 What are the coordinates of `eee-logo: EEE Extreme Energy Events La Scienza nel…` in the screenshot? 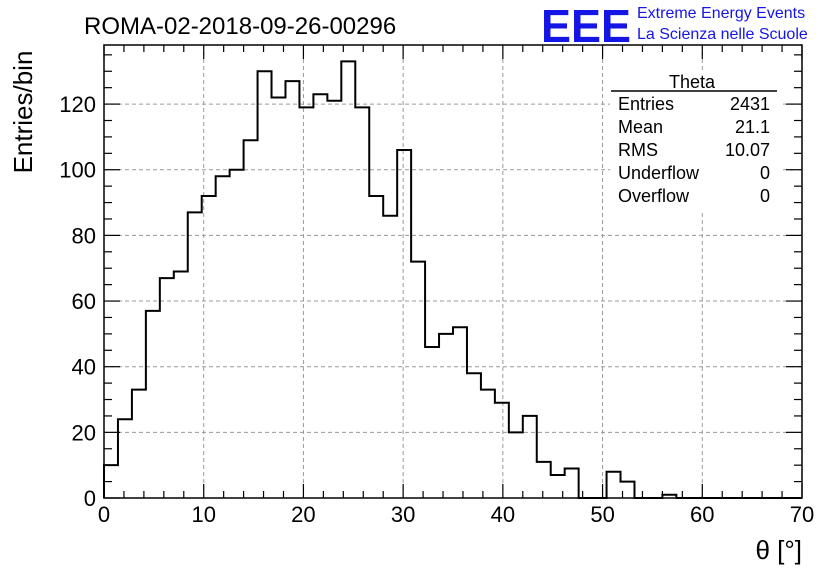 It's located at (674, 26).